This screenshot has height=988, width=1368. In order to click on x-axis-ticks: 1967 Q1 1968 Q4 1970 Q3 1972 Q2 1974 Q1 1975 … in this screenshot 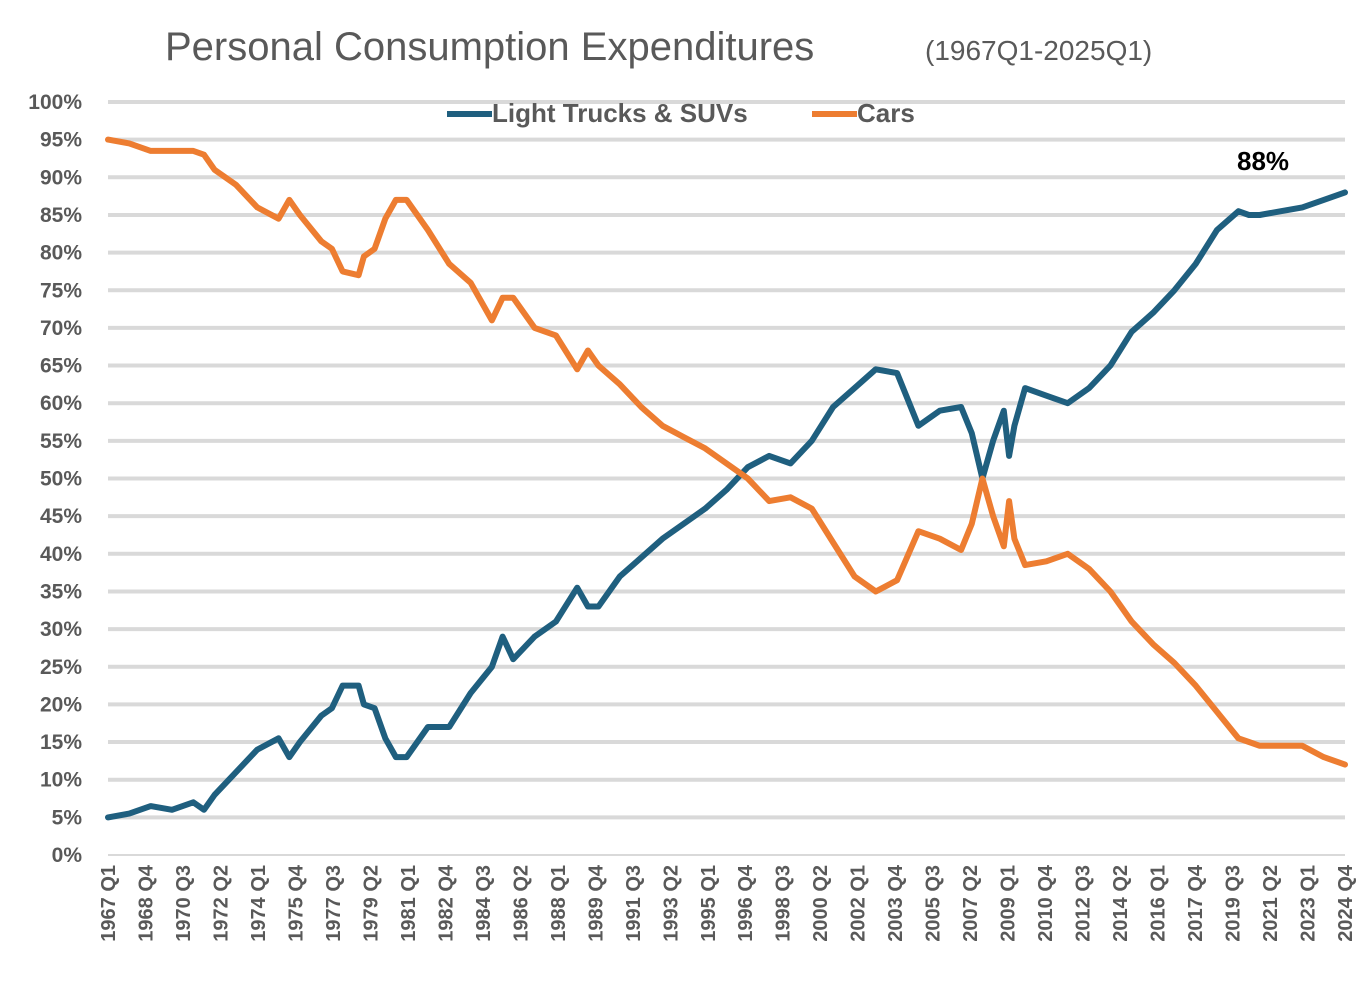, I will do `click(727, 903)`.